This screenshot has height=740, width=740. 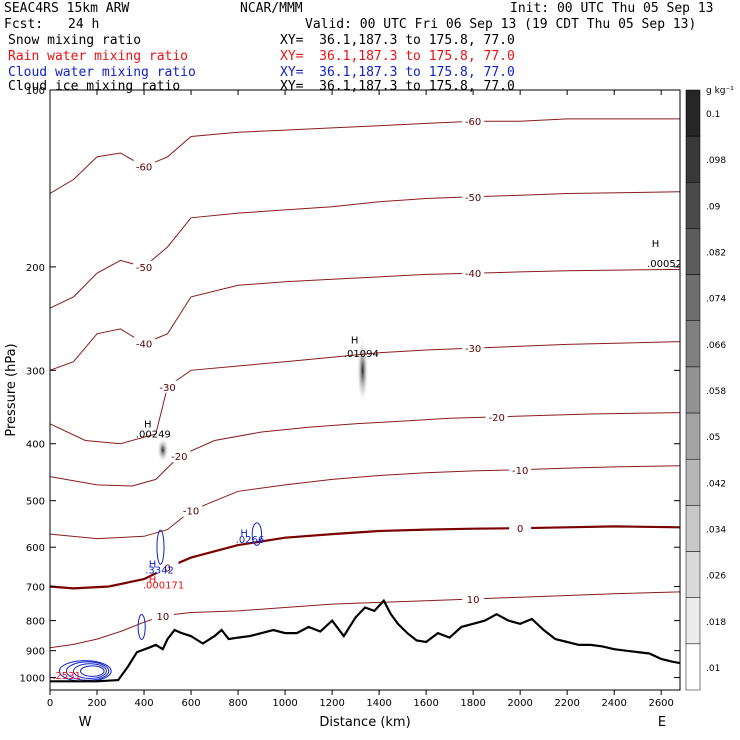 I want to click on x-axis-title: Distance (km), so click(x=364, y=722).